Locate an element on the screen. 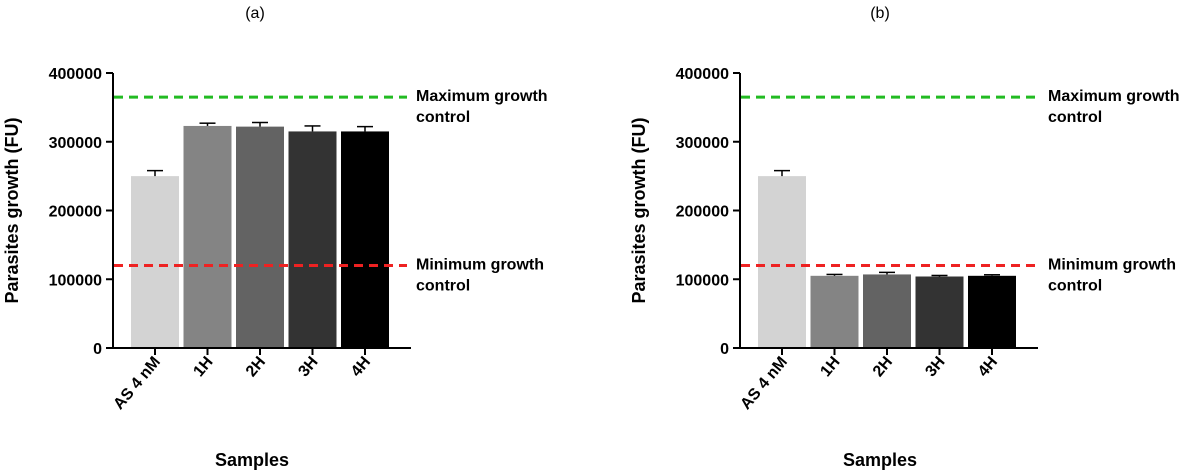  panel-label: (a) is located at coordinates (255, 13).